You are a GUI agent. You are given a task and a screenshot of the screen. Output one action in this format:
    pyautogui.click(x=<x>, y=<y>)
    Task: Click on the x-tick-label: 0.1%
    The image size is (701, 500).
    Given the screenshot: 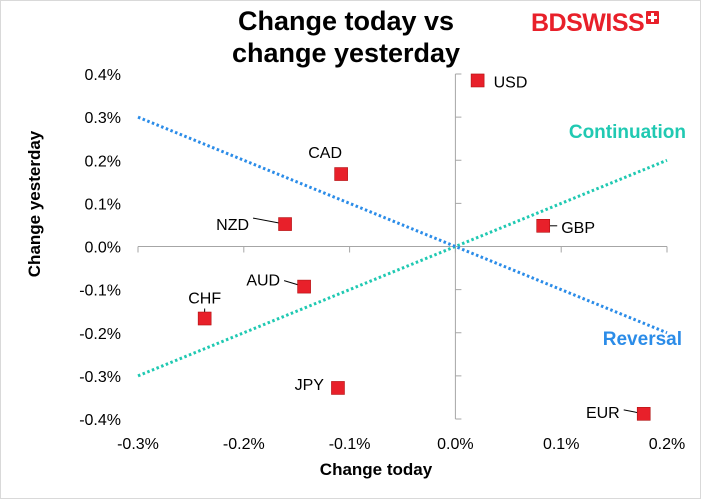 What is the action you would take?
    pyautogui.click(x=561, y=444)
    